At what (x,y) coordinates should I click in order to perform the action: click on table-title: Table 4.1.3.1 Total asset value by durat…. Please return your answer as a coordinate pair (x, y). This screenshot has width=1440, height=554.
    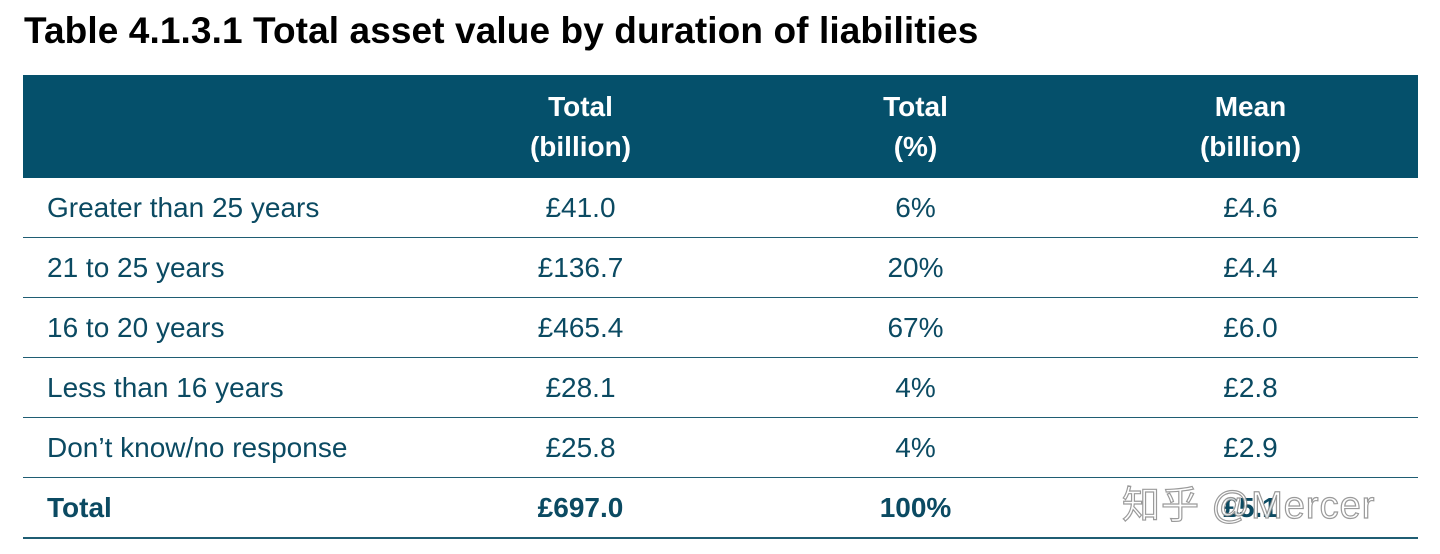
    Looking at the image, I should click on (501, 30).